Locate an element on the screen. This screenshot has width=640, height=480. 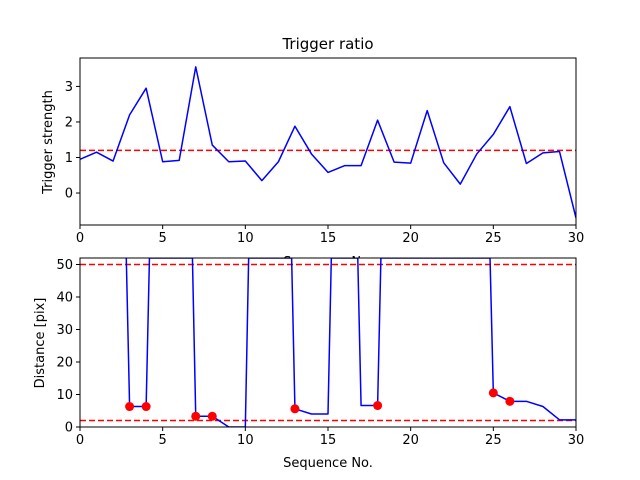
y-tick-label: 3 is located at coordinates (69, 87).